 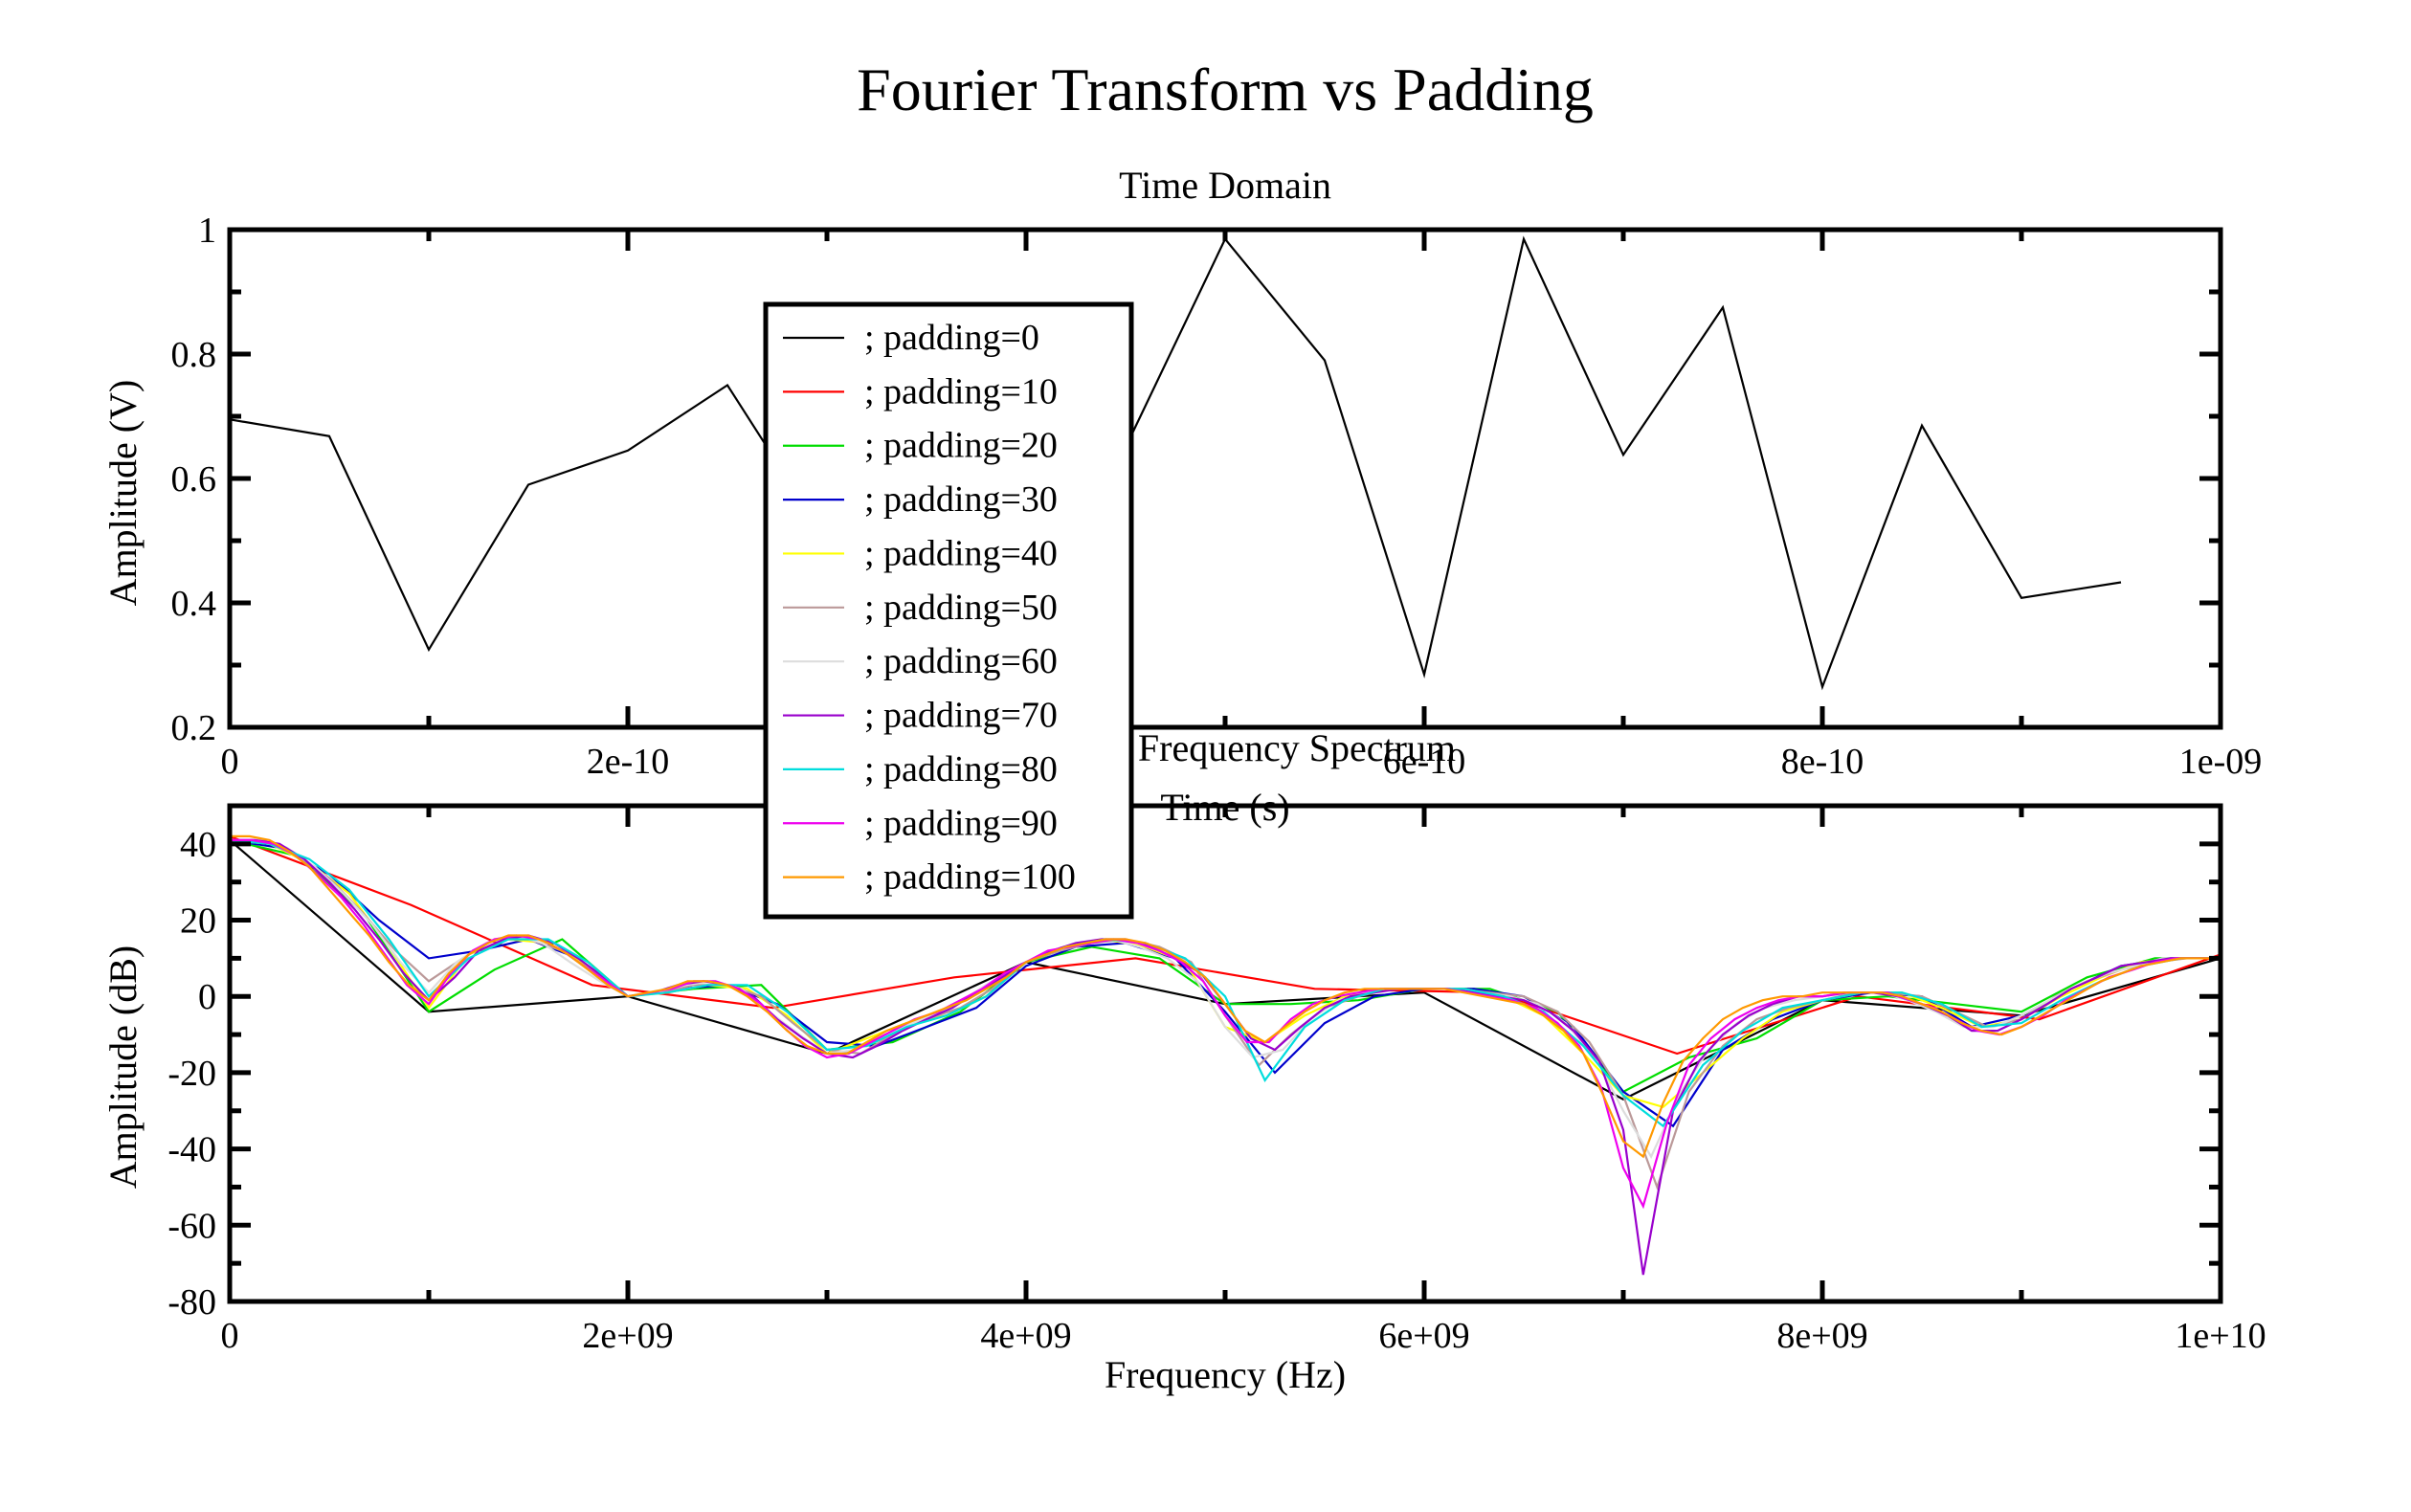 What do you see at coordinates (1822, 762) in the screenshot?
I see `x-tick-label: 8e-10` at bounding box center [1822, 762].